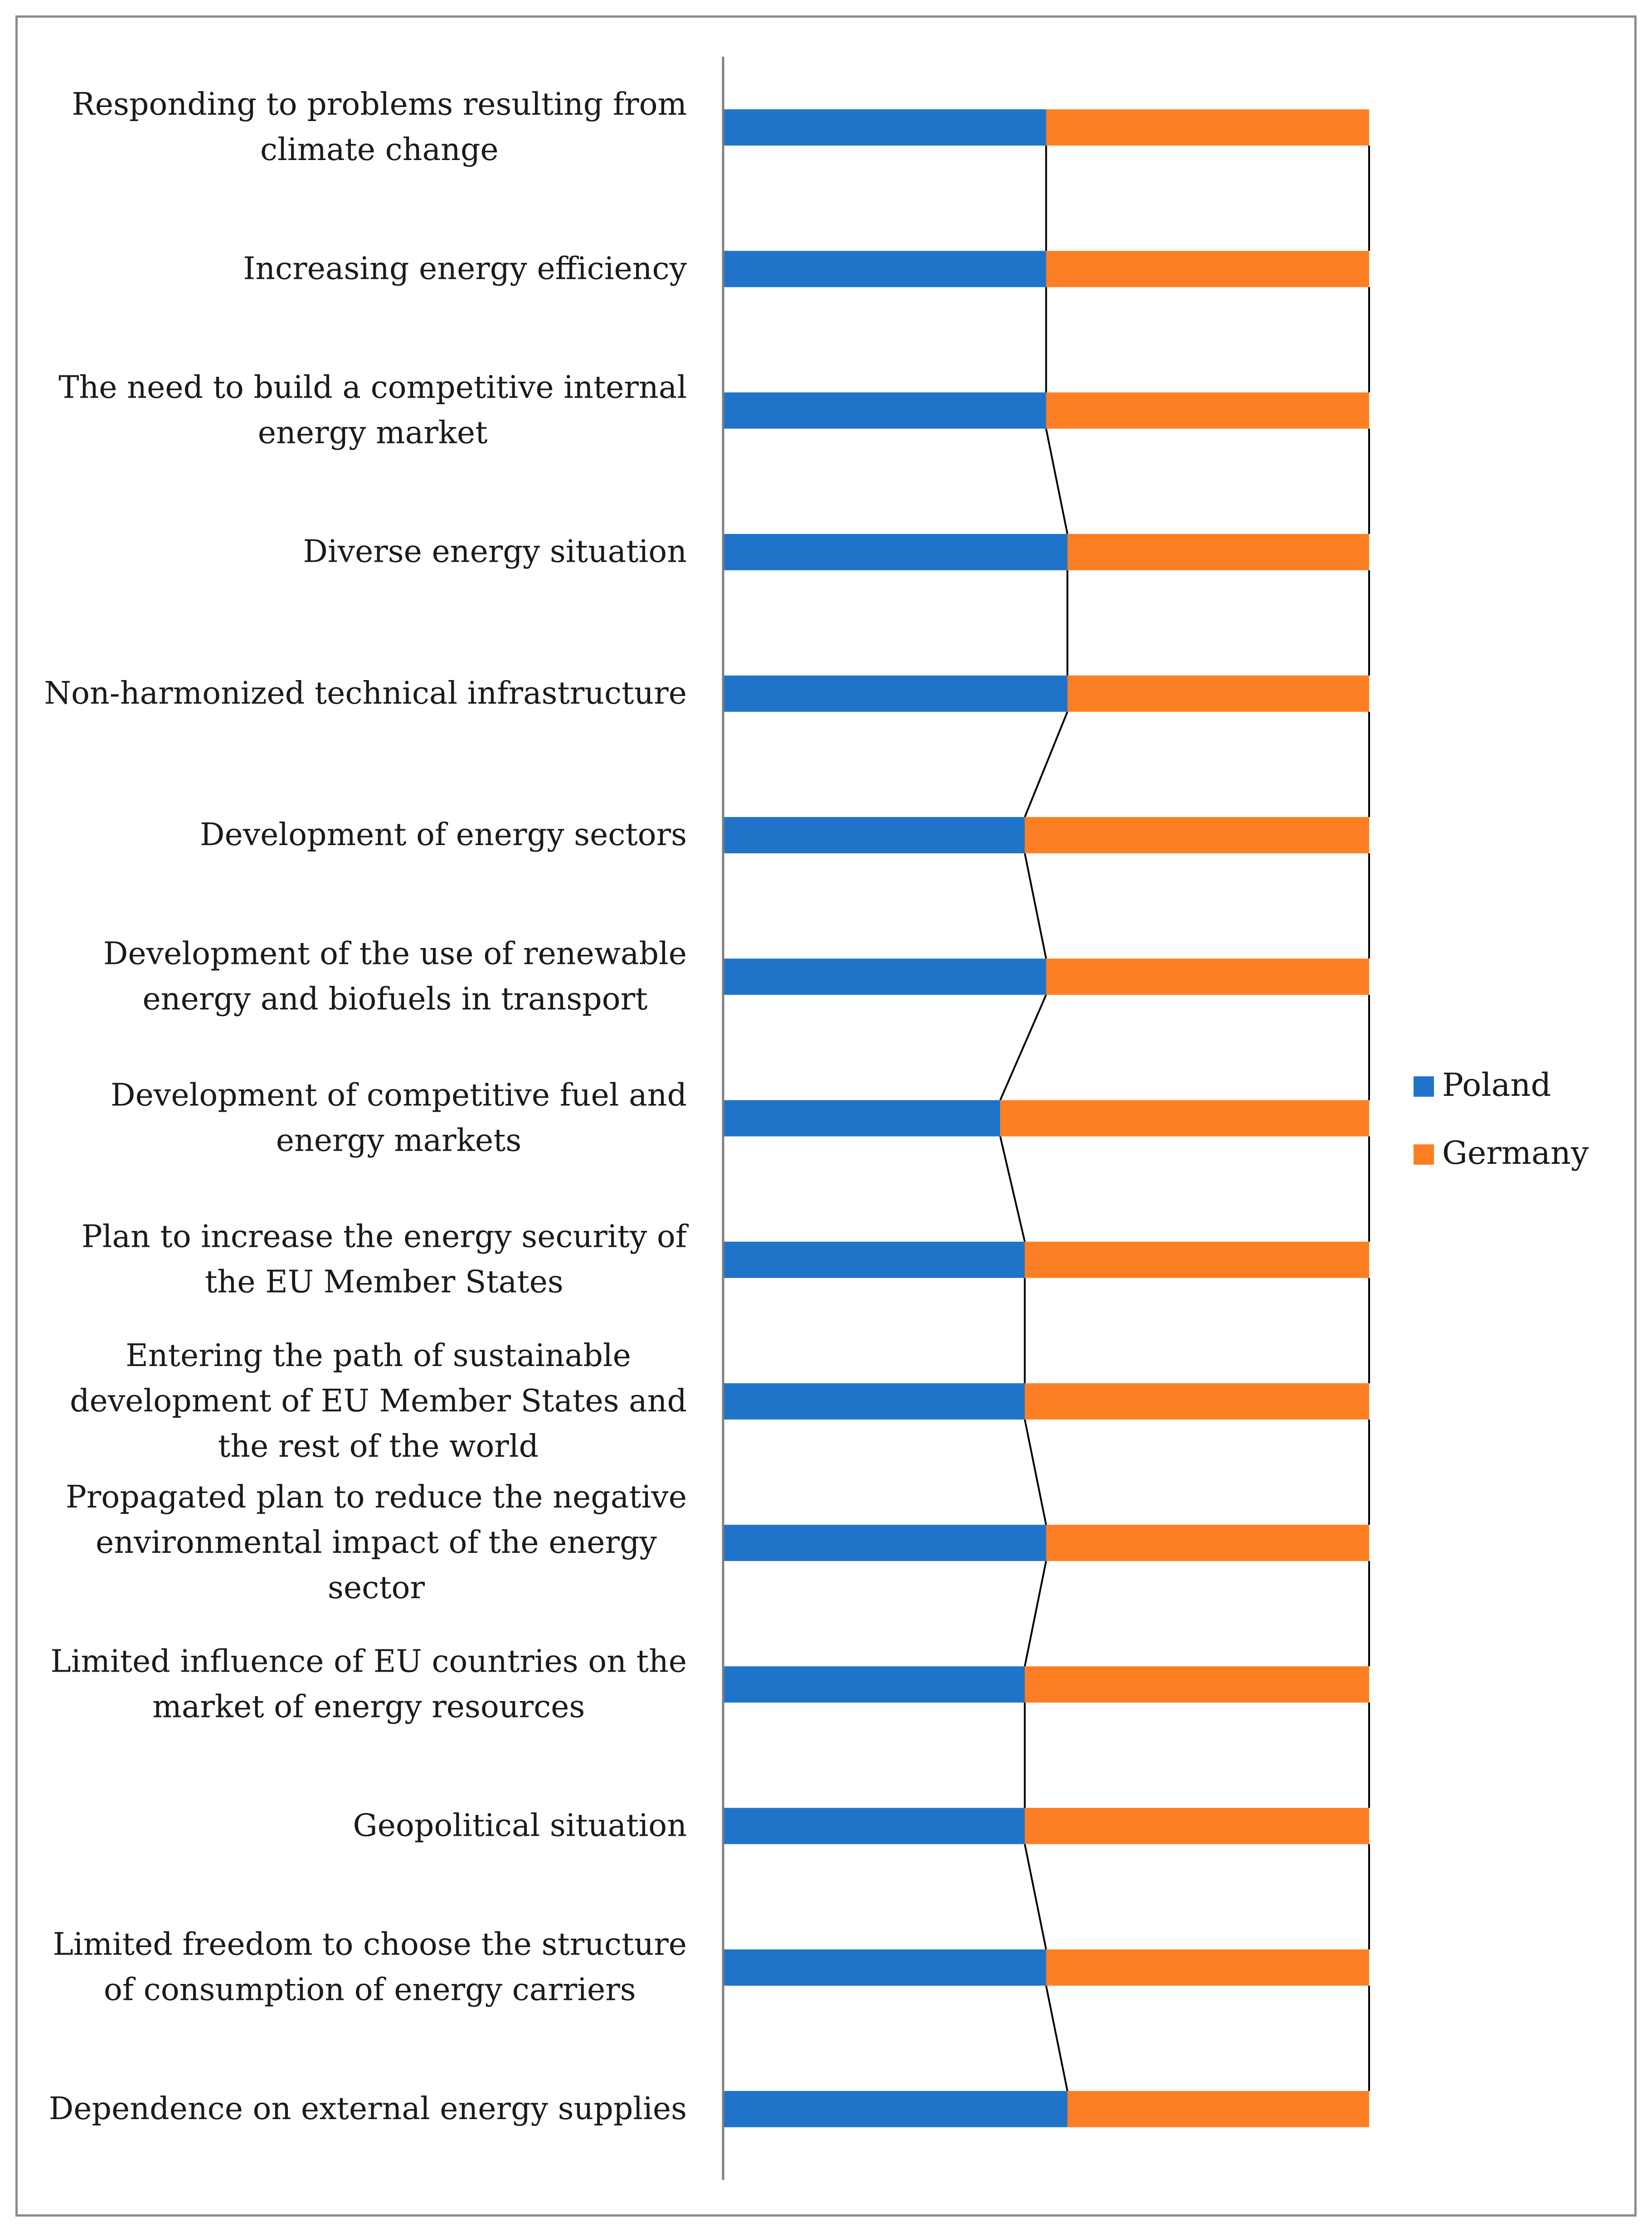 This screenshot has height=2232, width=1652. Describe the element at coordinates (444, 835) in the screenshot. I see `category-label-6: Development of energy sectors` at that location.